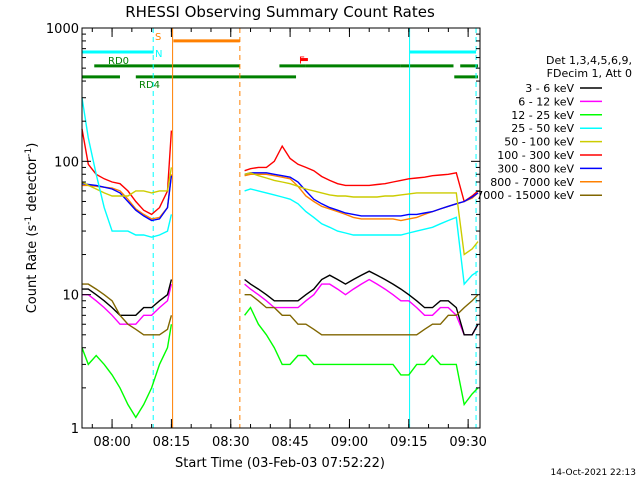 The width and height of the screenshot is (640, 480). What do you see at coordinates (171, 442) in the screenshot?
I see `x-tick-label: 08:15` at bounding box center [171, 442].